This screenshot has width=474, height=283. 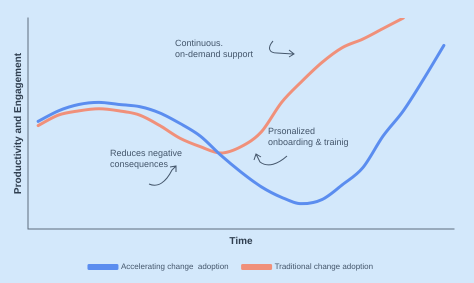 What do you see at coordinates (308, 137) in the screenshot?
I see `annotation: Prsonalized onboarding & trainig` at bounding box center [308, 137].